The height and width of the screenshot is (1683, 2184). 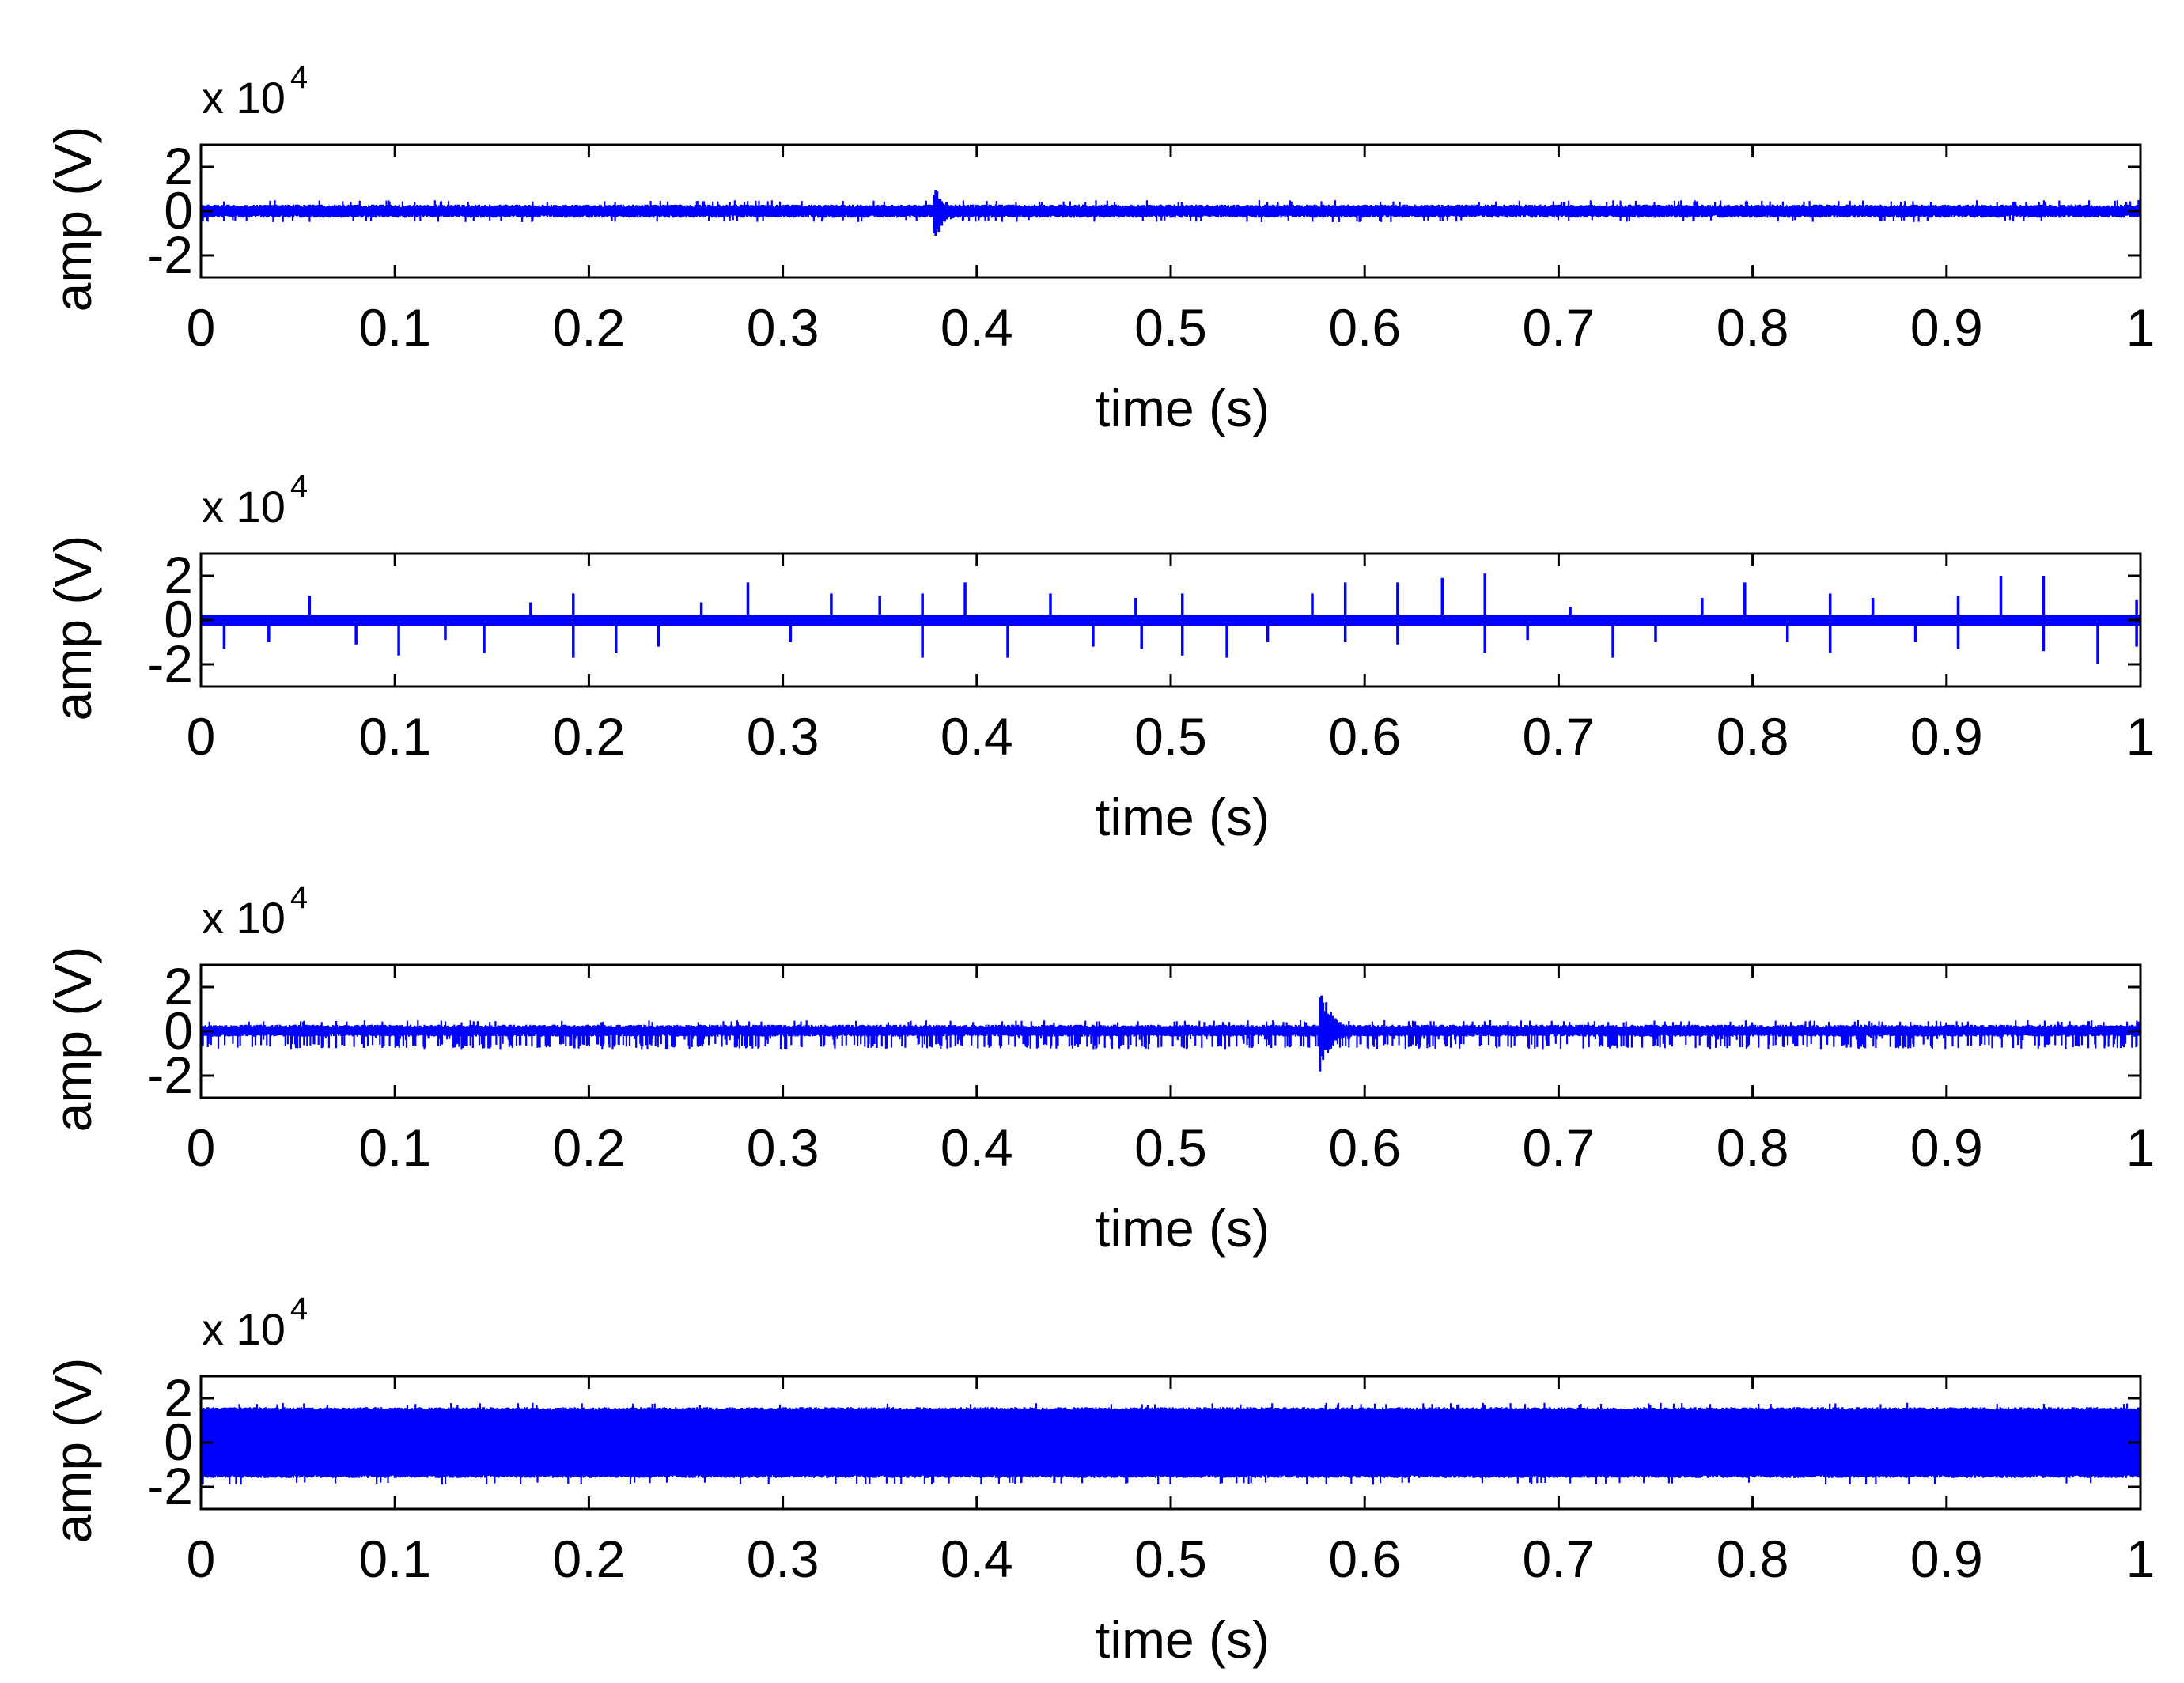 I want to click on signal-trace, so click(x=1170, y=1443).